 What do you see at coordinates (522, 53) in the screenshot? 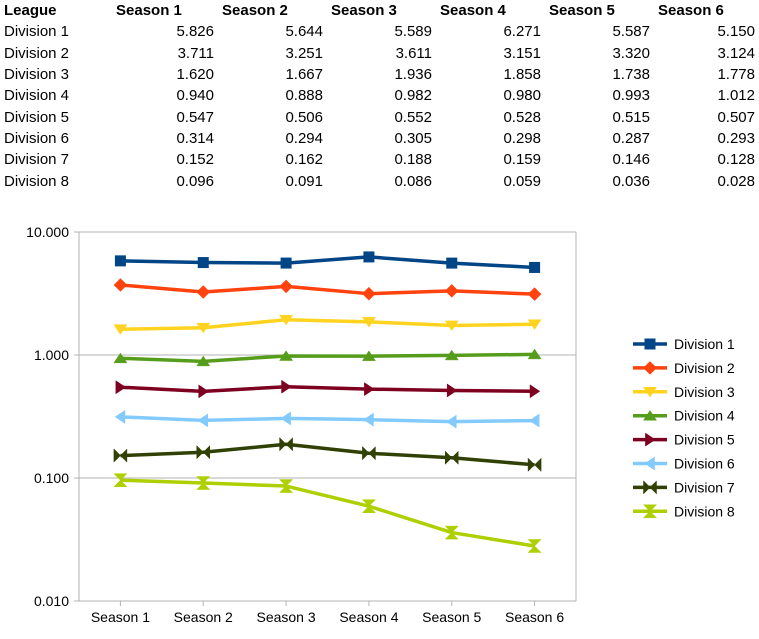
I see `table-cell: 3.151` at bounding box center [522, 53].